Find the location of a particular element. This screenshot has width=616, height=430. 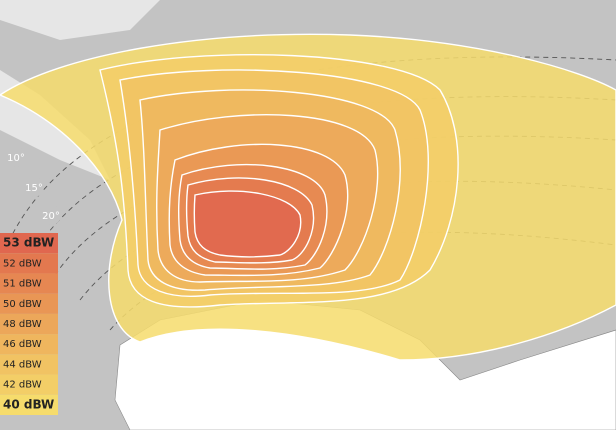

legend-label: 40 dBW is located at coordinates (28, 404).